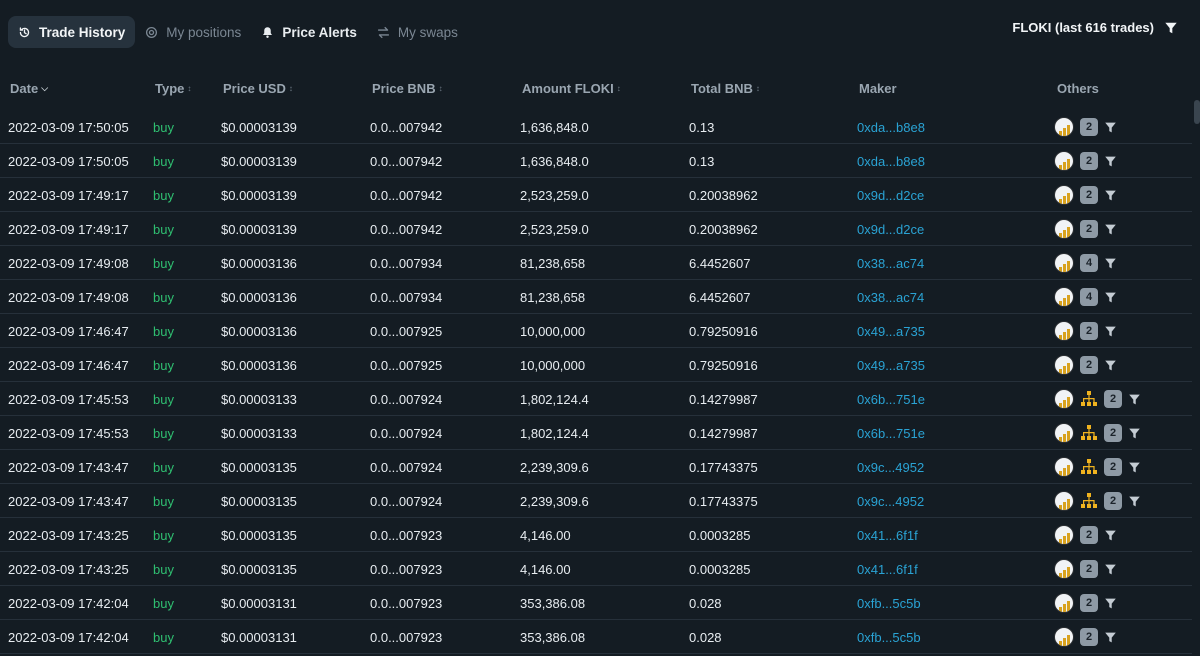  Describe the element at coordinates (68, 195) in the screenshot. I see `trade-date: 2022-03-09 17:49:17` at that location.